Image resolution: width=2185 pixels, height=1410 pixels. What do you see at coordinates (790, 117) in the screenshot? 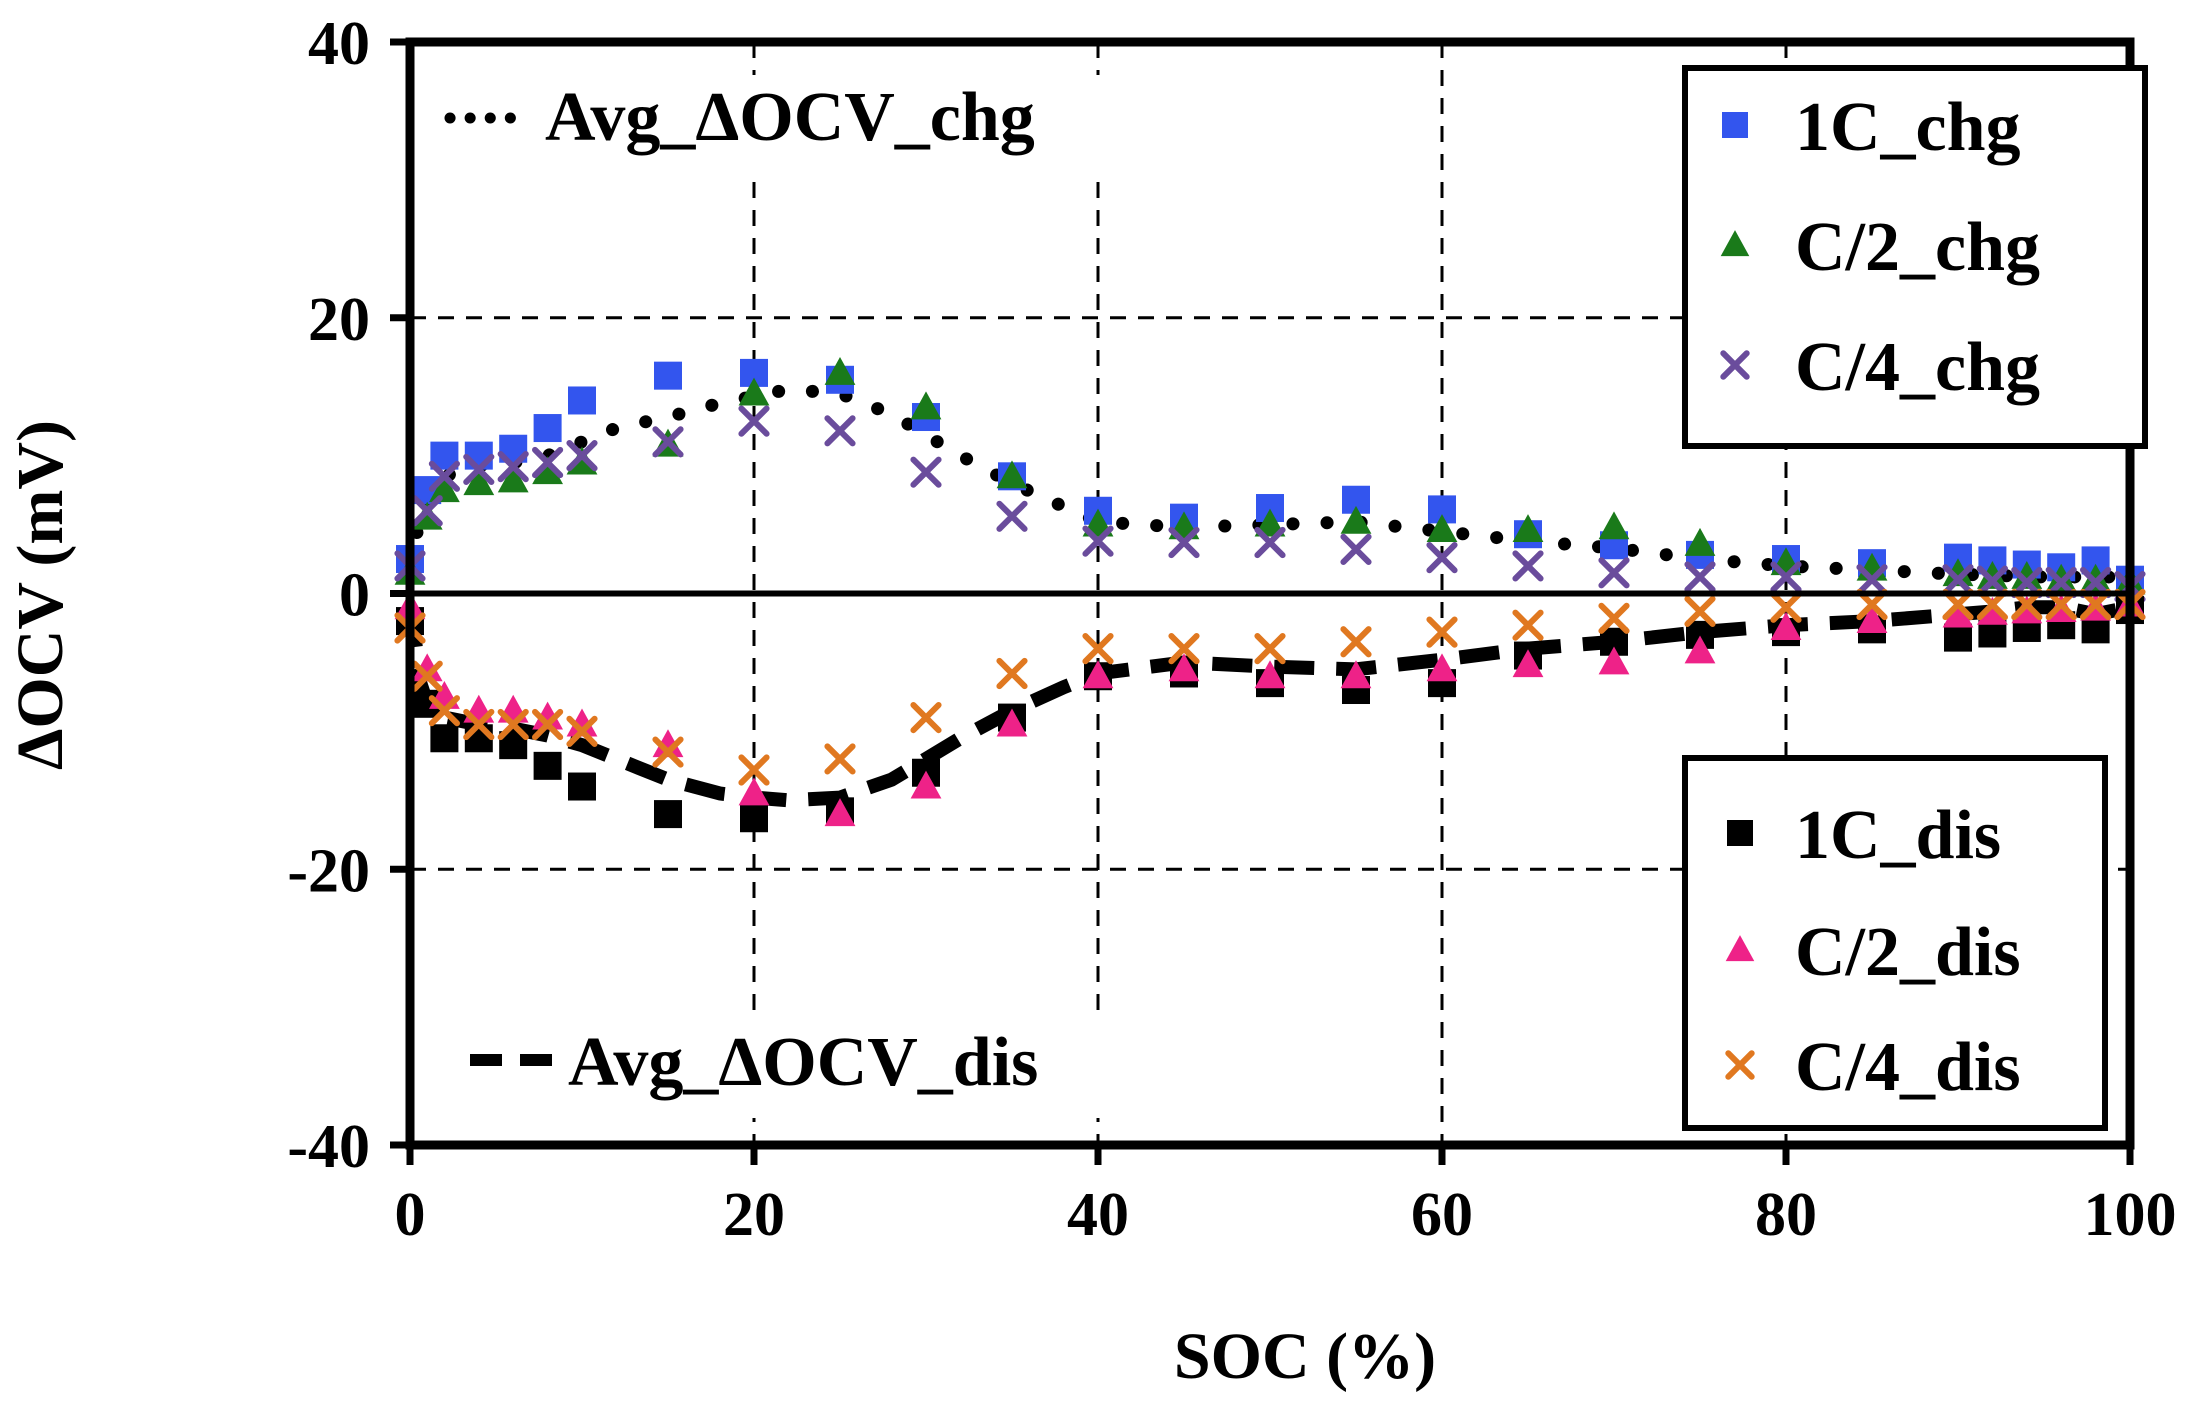
I see `legend-avg-chg-label: Avg_ΔOCV_chg` at bounding box center [790, 117].